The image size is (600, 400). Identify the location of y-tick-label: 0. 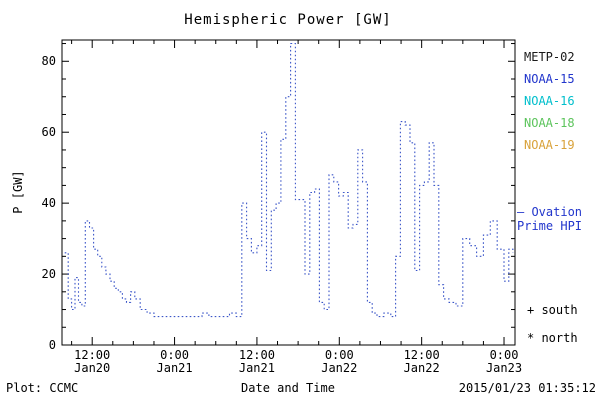
(52, 345).